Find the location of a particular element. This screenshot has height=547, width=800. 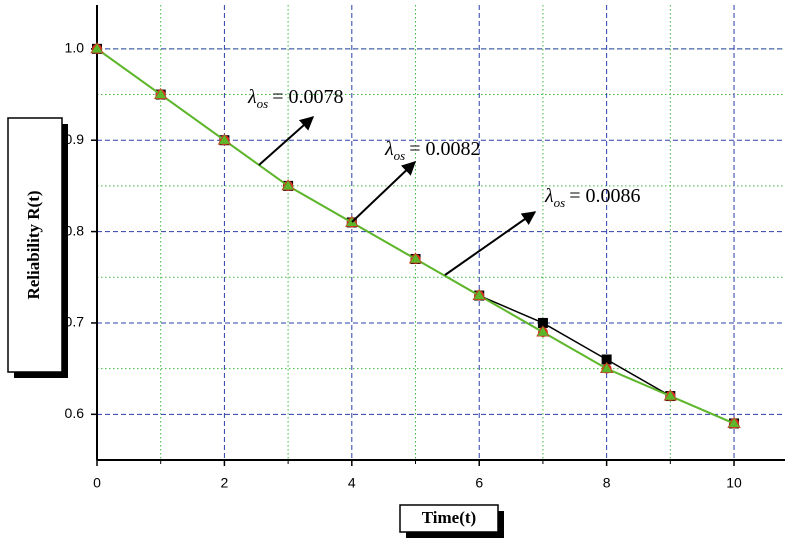

annotation-text: = 0.0078 is located at coordinates (307, 97).